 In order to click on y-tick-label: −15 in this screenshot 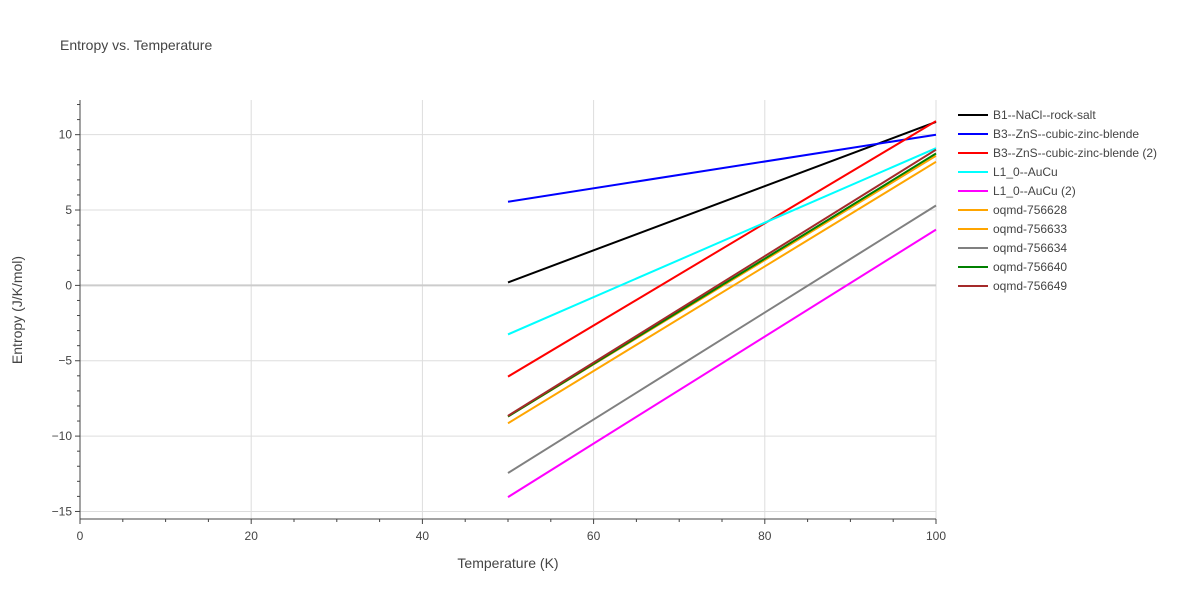, I will do `click(62, 511)`.